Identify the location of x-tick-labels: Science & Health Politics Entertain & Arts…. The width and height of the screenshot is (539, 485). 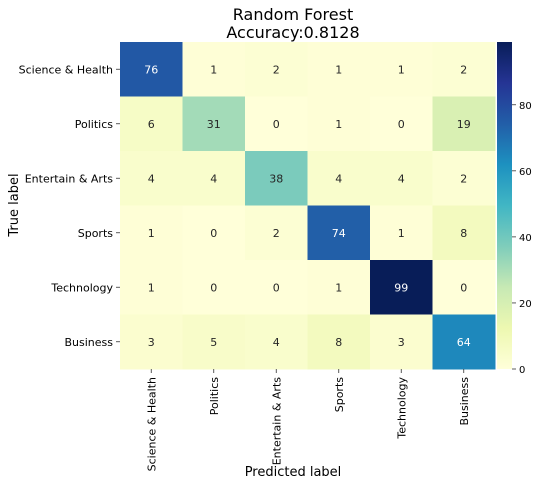
(308, 420).